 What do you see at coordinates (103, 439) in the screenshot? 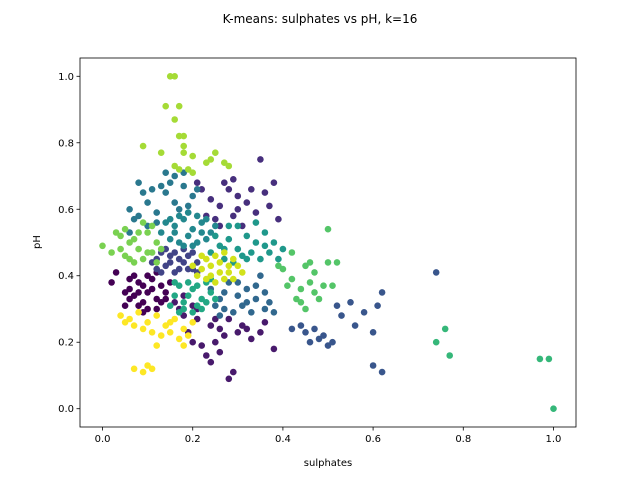
I see `x-tick-label: 0.0` at bounding box center [103, 439].